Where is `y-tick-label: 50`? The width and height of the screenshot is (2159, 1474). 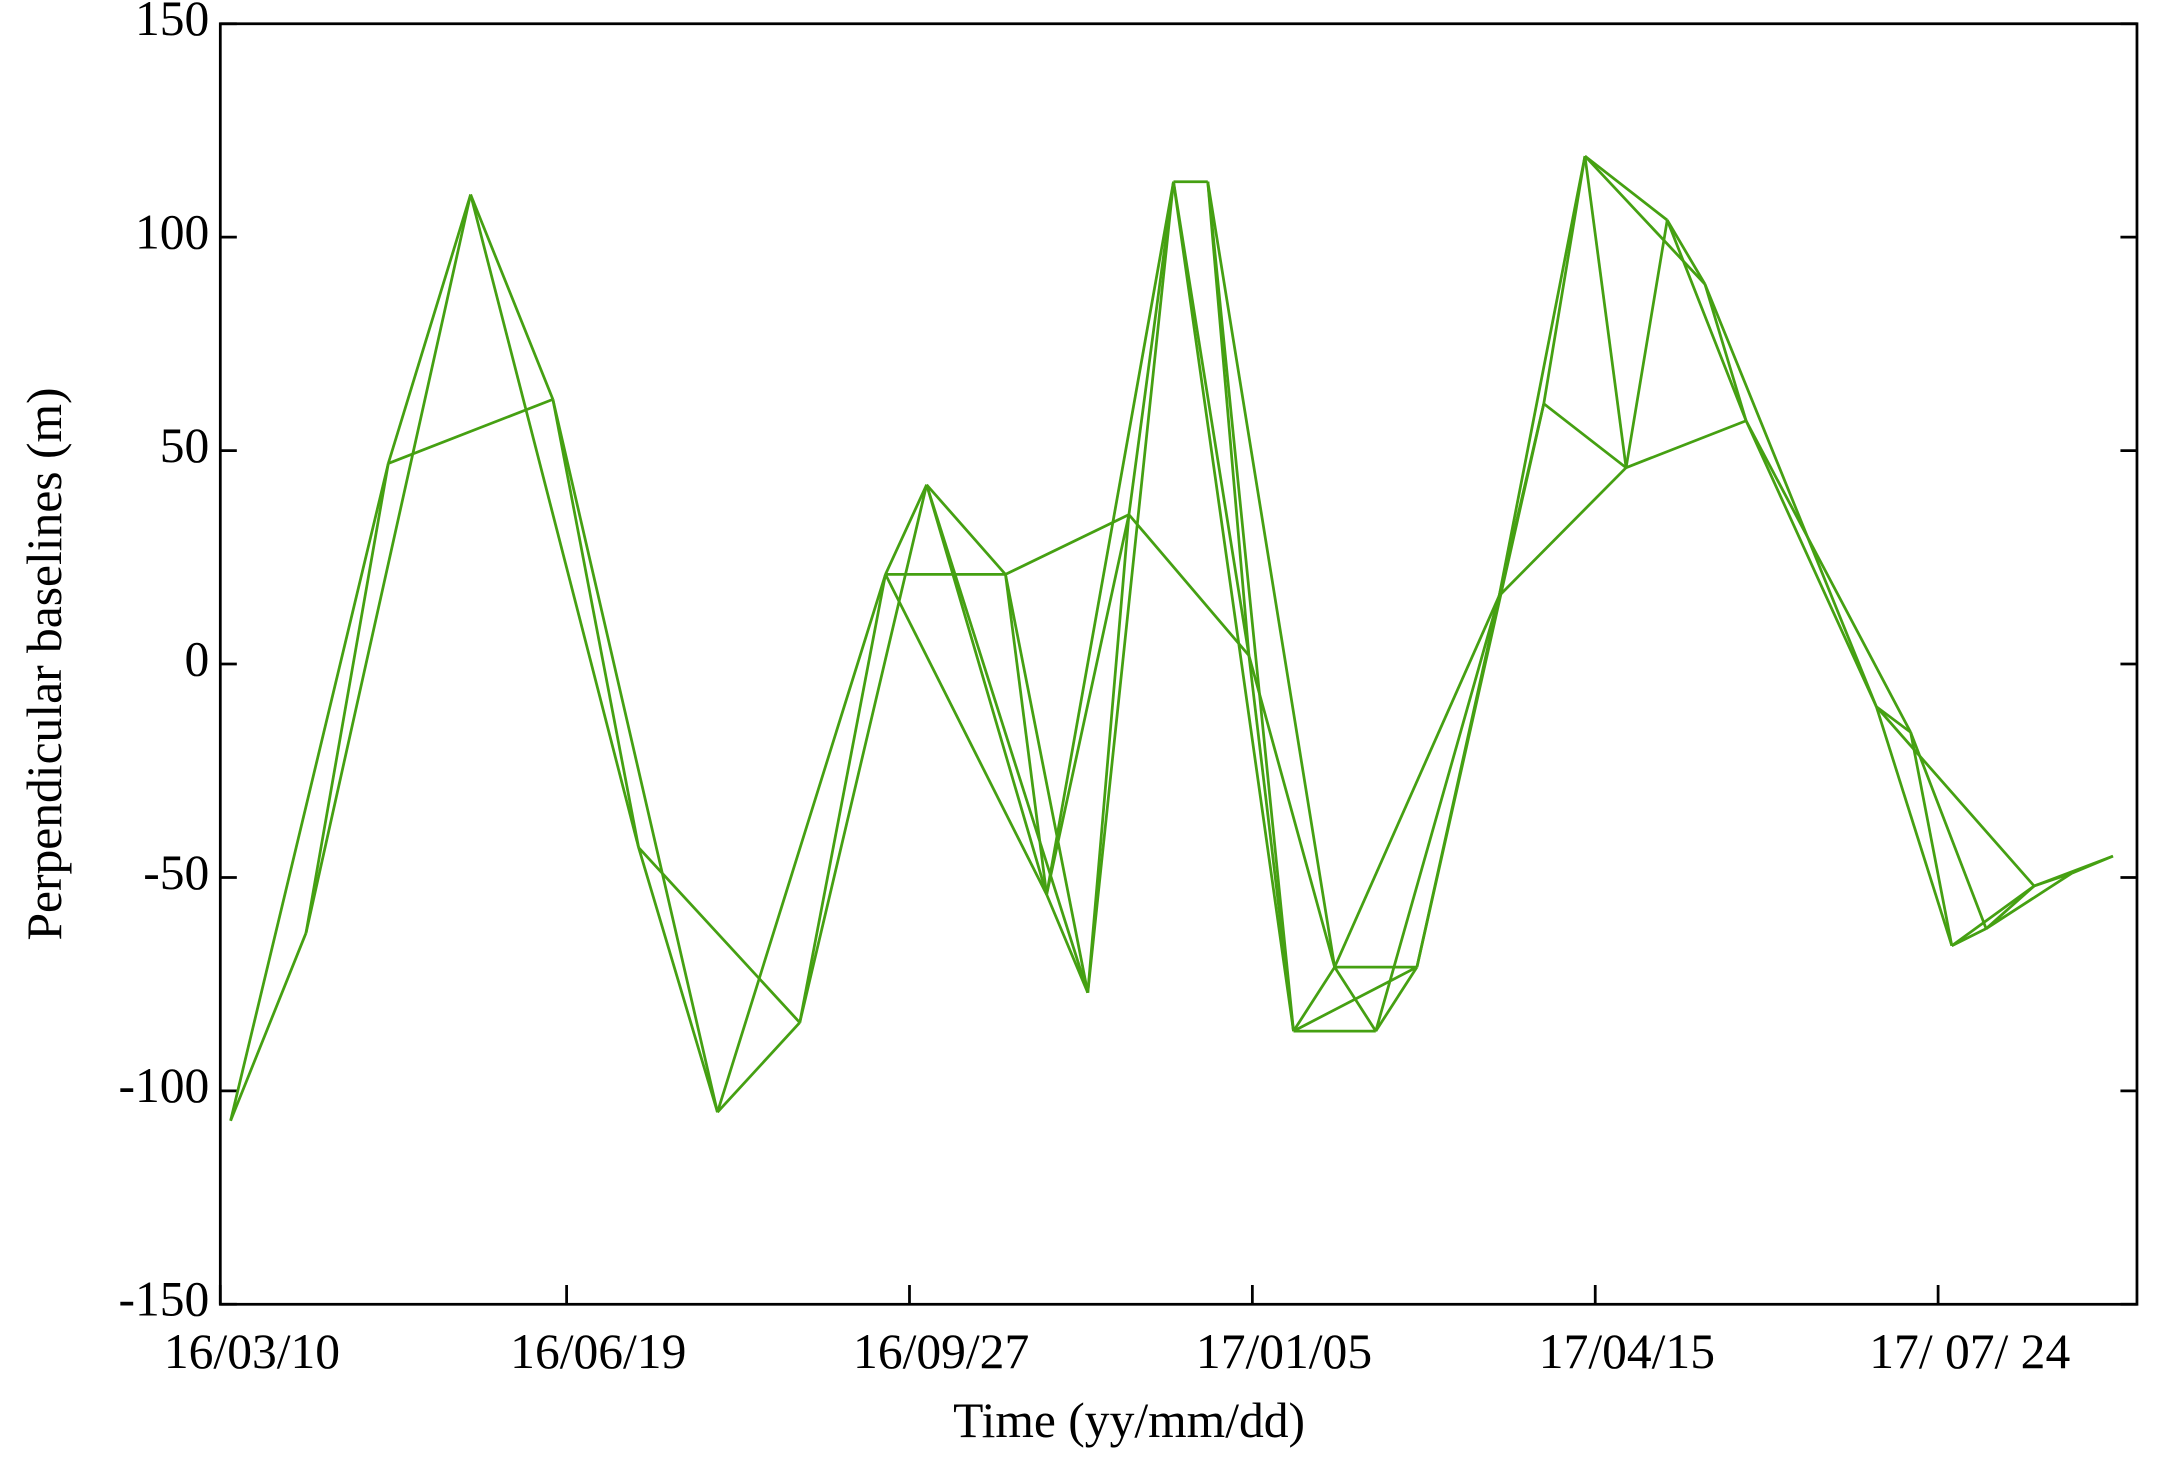 y-tick-label: 50 is located at coordinates (185, 445).